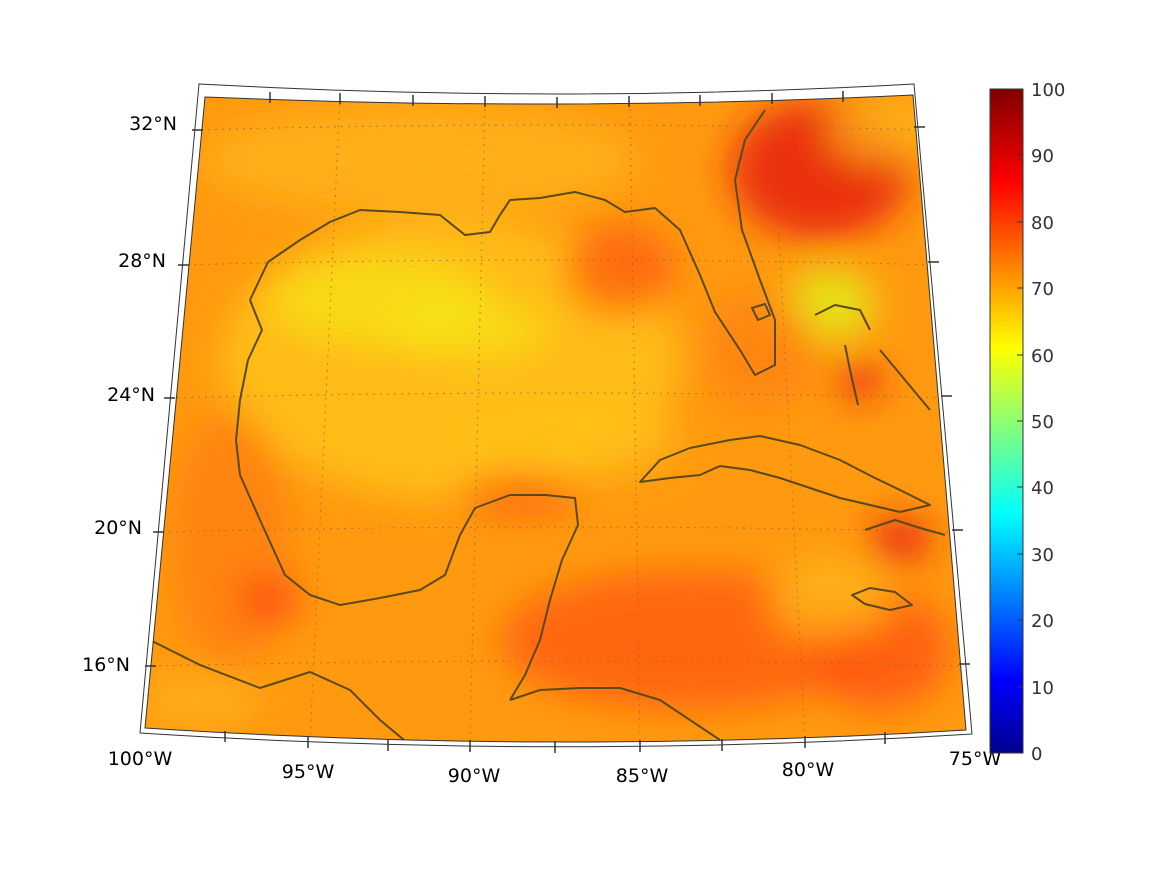 Image resolution: width=1167 pixels, height=875 pixels. I want to click on colorbar-label-40: 40, so click(1042, 488).